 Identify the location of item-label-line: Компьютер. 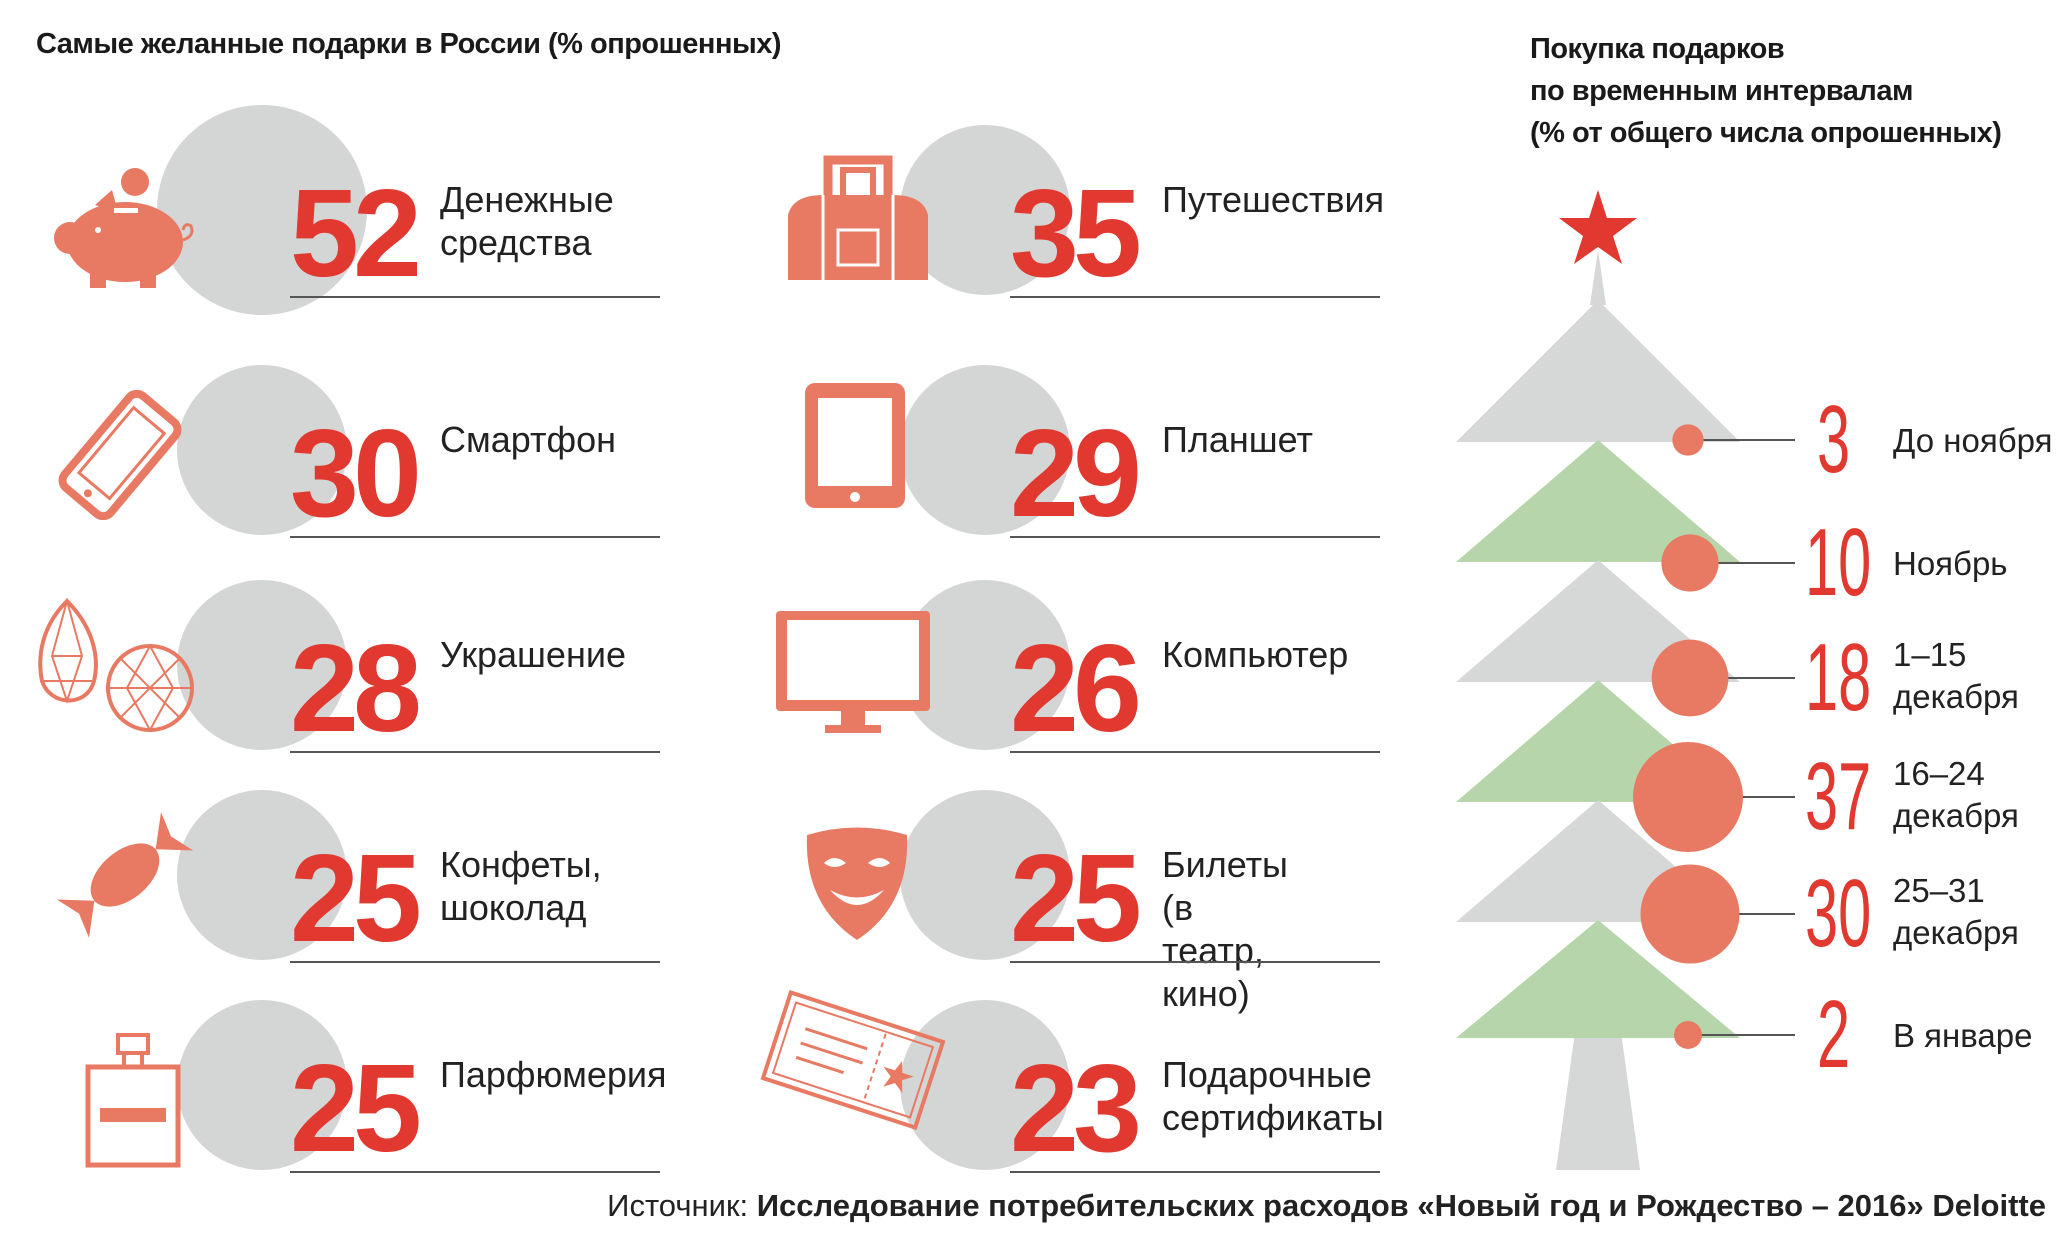
(1255, 654).